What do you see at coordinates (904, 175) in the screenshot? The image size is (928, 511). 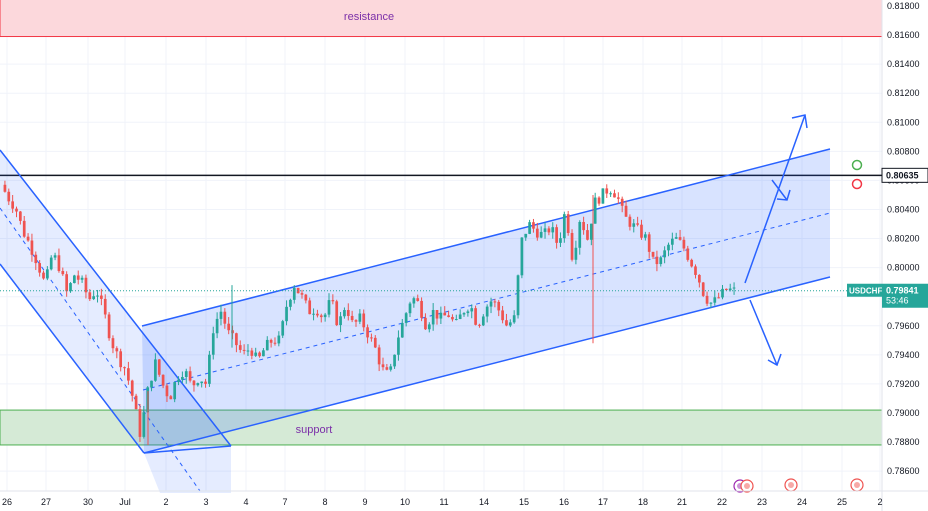 I see `level-price-tag` at bounding box center [904, 175].